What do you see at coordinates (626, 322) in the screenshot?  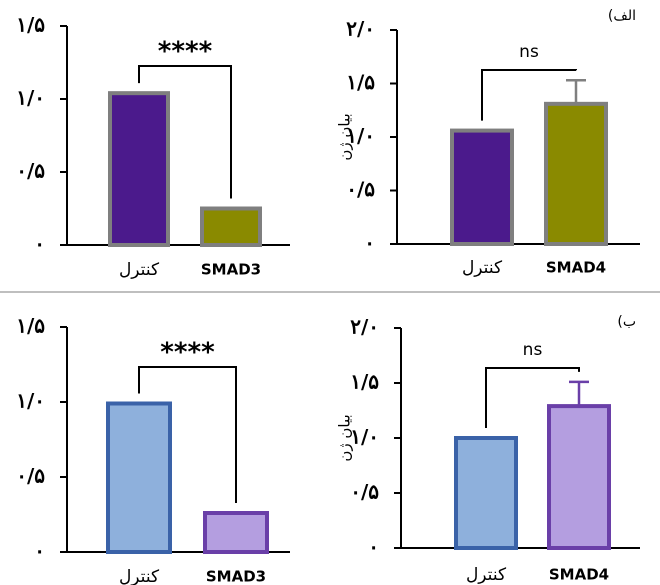 I see `panel-label: (ب` at bounding box center [626, 322].